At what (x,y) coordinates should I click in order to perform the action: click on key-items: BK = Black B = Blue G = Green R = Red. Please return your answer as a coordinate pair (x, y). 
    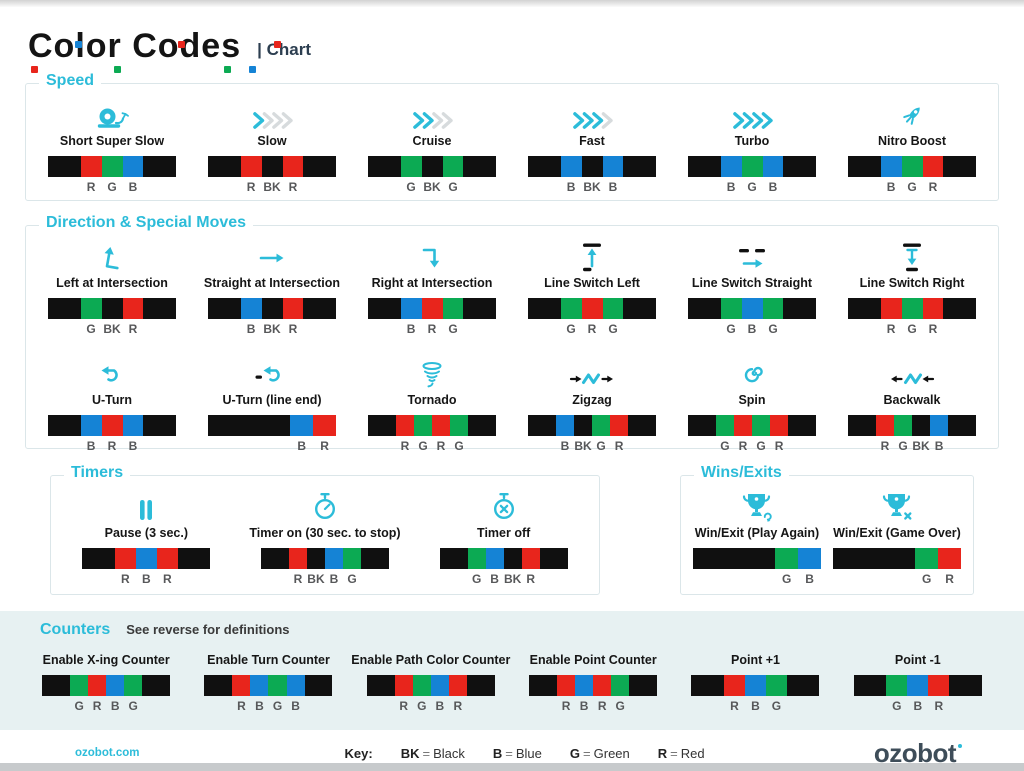
    Looking at the image, I should click on (553, 753).